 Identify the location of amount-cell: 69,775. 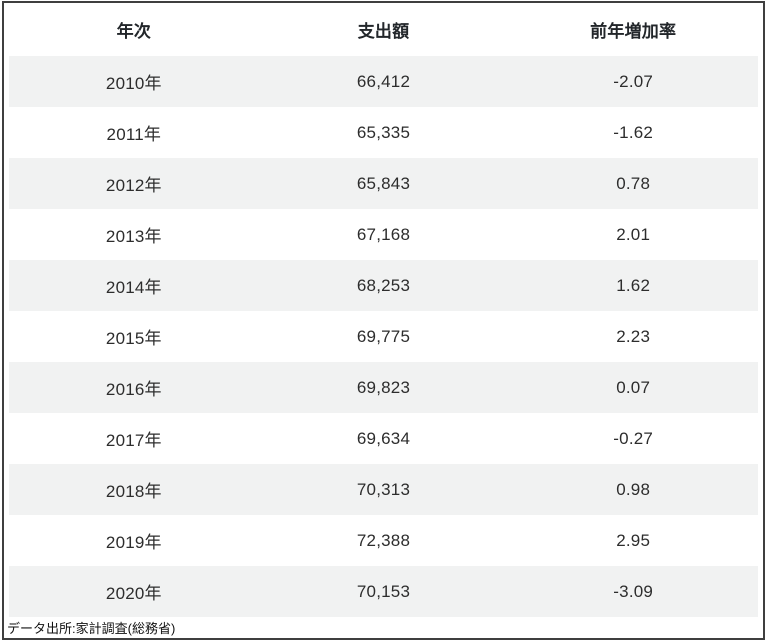
(383, 336).